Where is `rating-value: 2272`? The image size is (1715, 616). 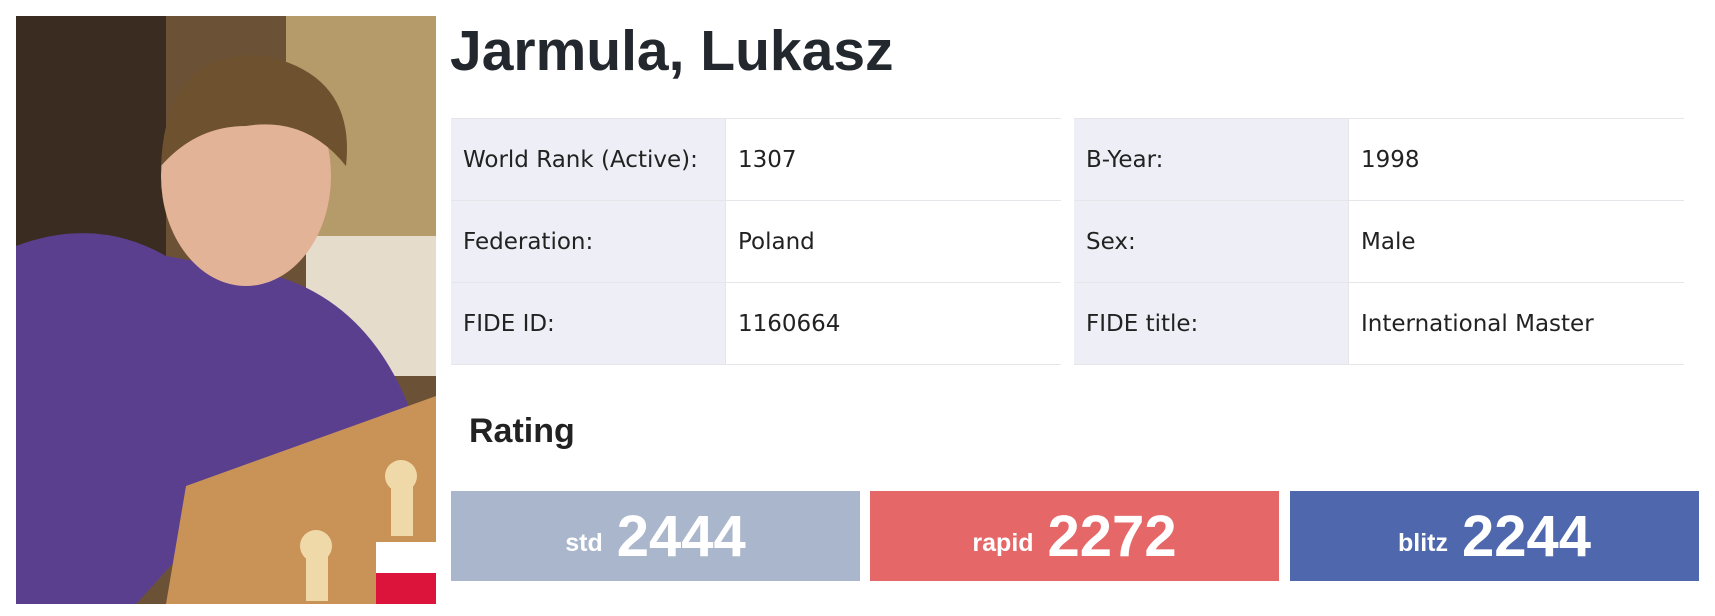 rating-value: 2272 is located at coordinates (1112, 536).